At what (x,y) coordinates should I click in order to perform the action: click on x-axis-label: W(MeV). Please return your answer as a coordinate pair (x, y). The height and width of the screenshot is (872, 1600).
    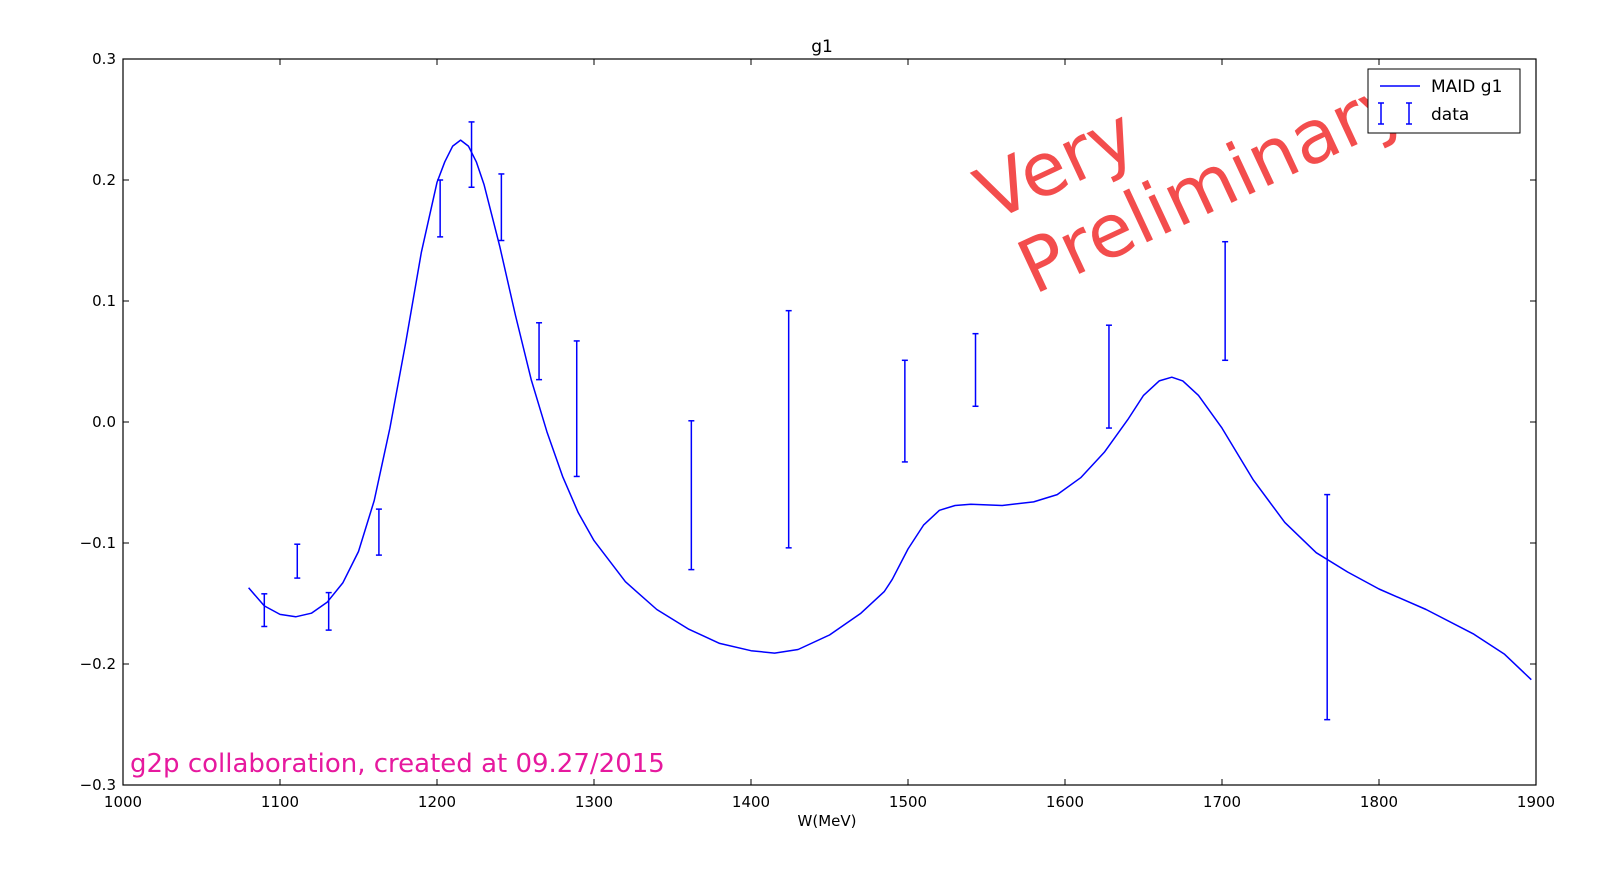
    Looking at the image, I should click on (827, 821).